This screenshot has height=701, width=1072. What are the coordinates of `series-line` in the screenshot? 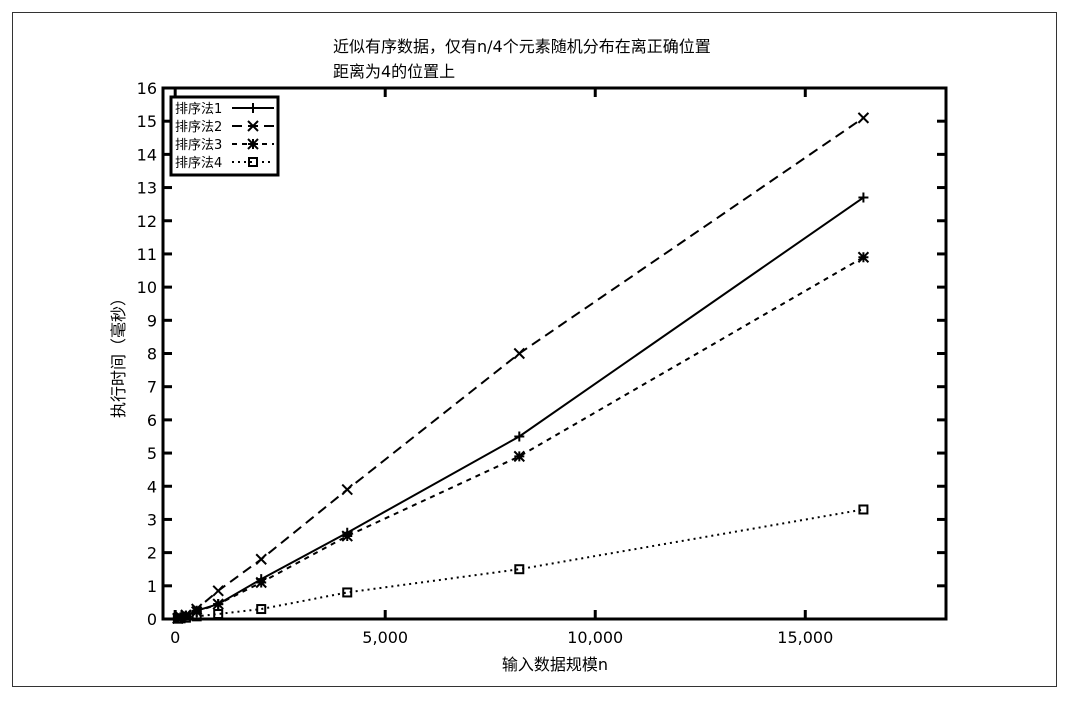 It's located at (520, 564).